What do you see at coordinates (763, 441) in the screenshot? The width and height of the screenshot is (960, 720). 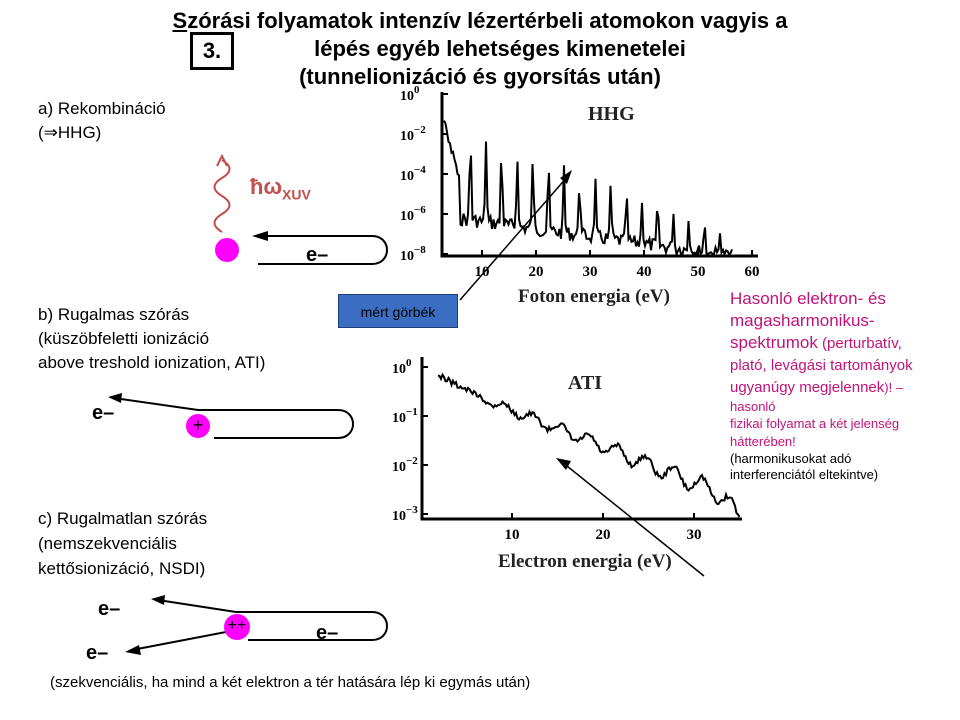 I see `right-note-line-8: hátterében!` at bounding box center [763, 441].